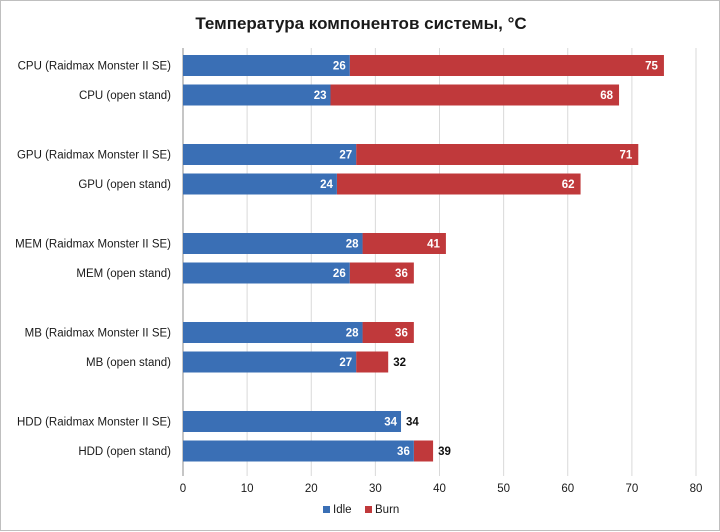 The image size is (720, 532). I want to click on x-tick-label: 60, so click(567, 489).